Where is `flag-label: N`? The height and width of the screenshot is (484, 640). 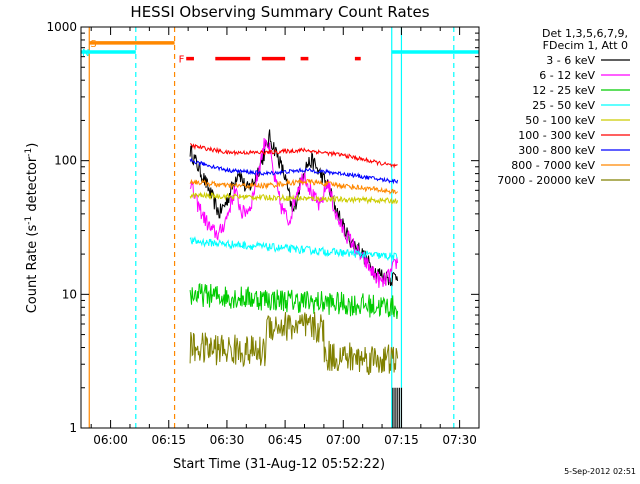 flag-label: N is located at coordinates (85, 53).